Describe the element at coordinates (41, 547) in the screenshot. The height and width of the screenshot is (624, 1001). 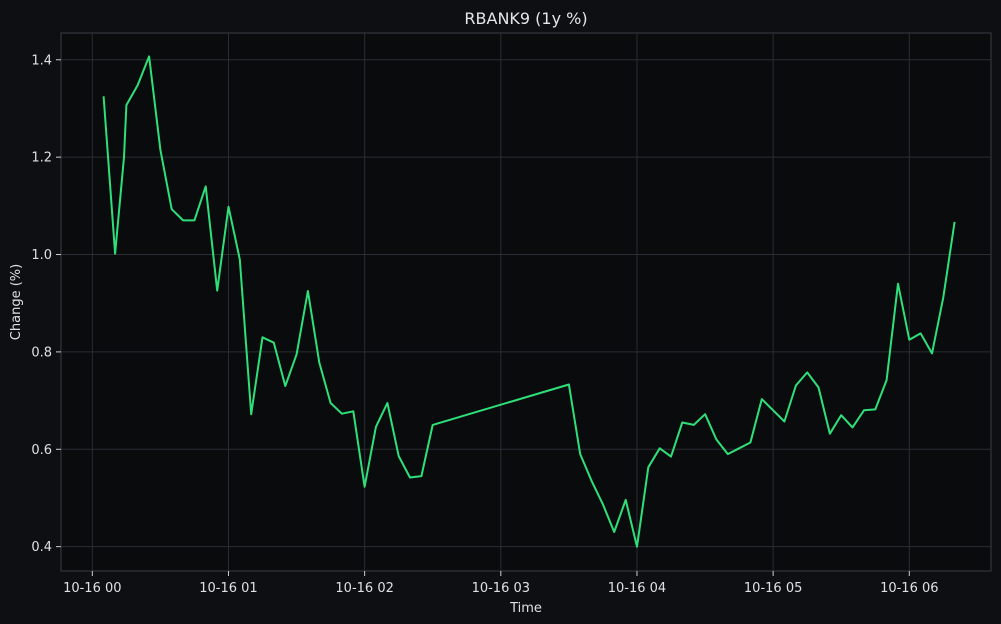
I see `y-tick-label: 0.4` at that location.